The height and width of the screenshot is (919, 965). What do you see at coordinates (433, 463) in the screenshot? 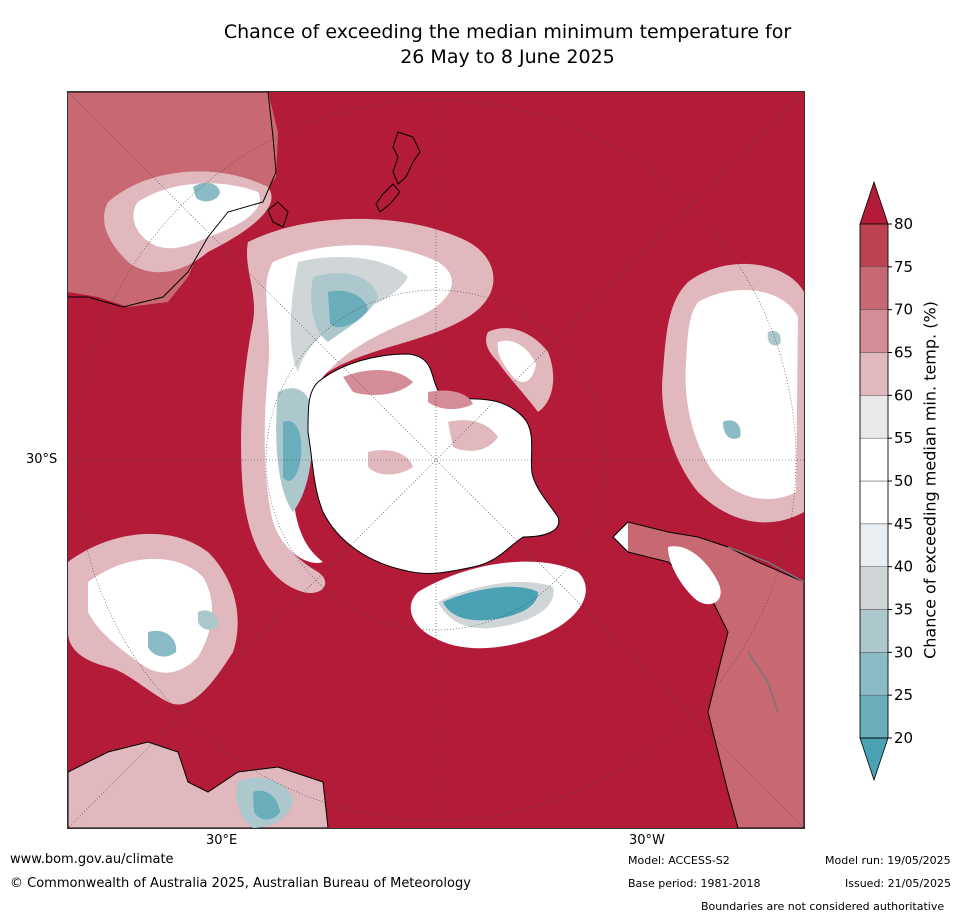
I see `antarctica` at bounding box center [433, 463].